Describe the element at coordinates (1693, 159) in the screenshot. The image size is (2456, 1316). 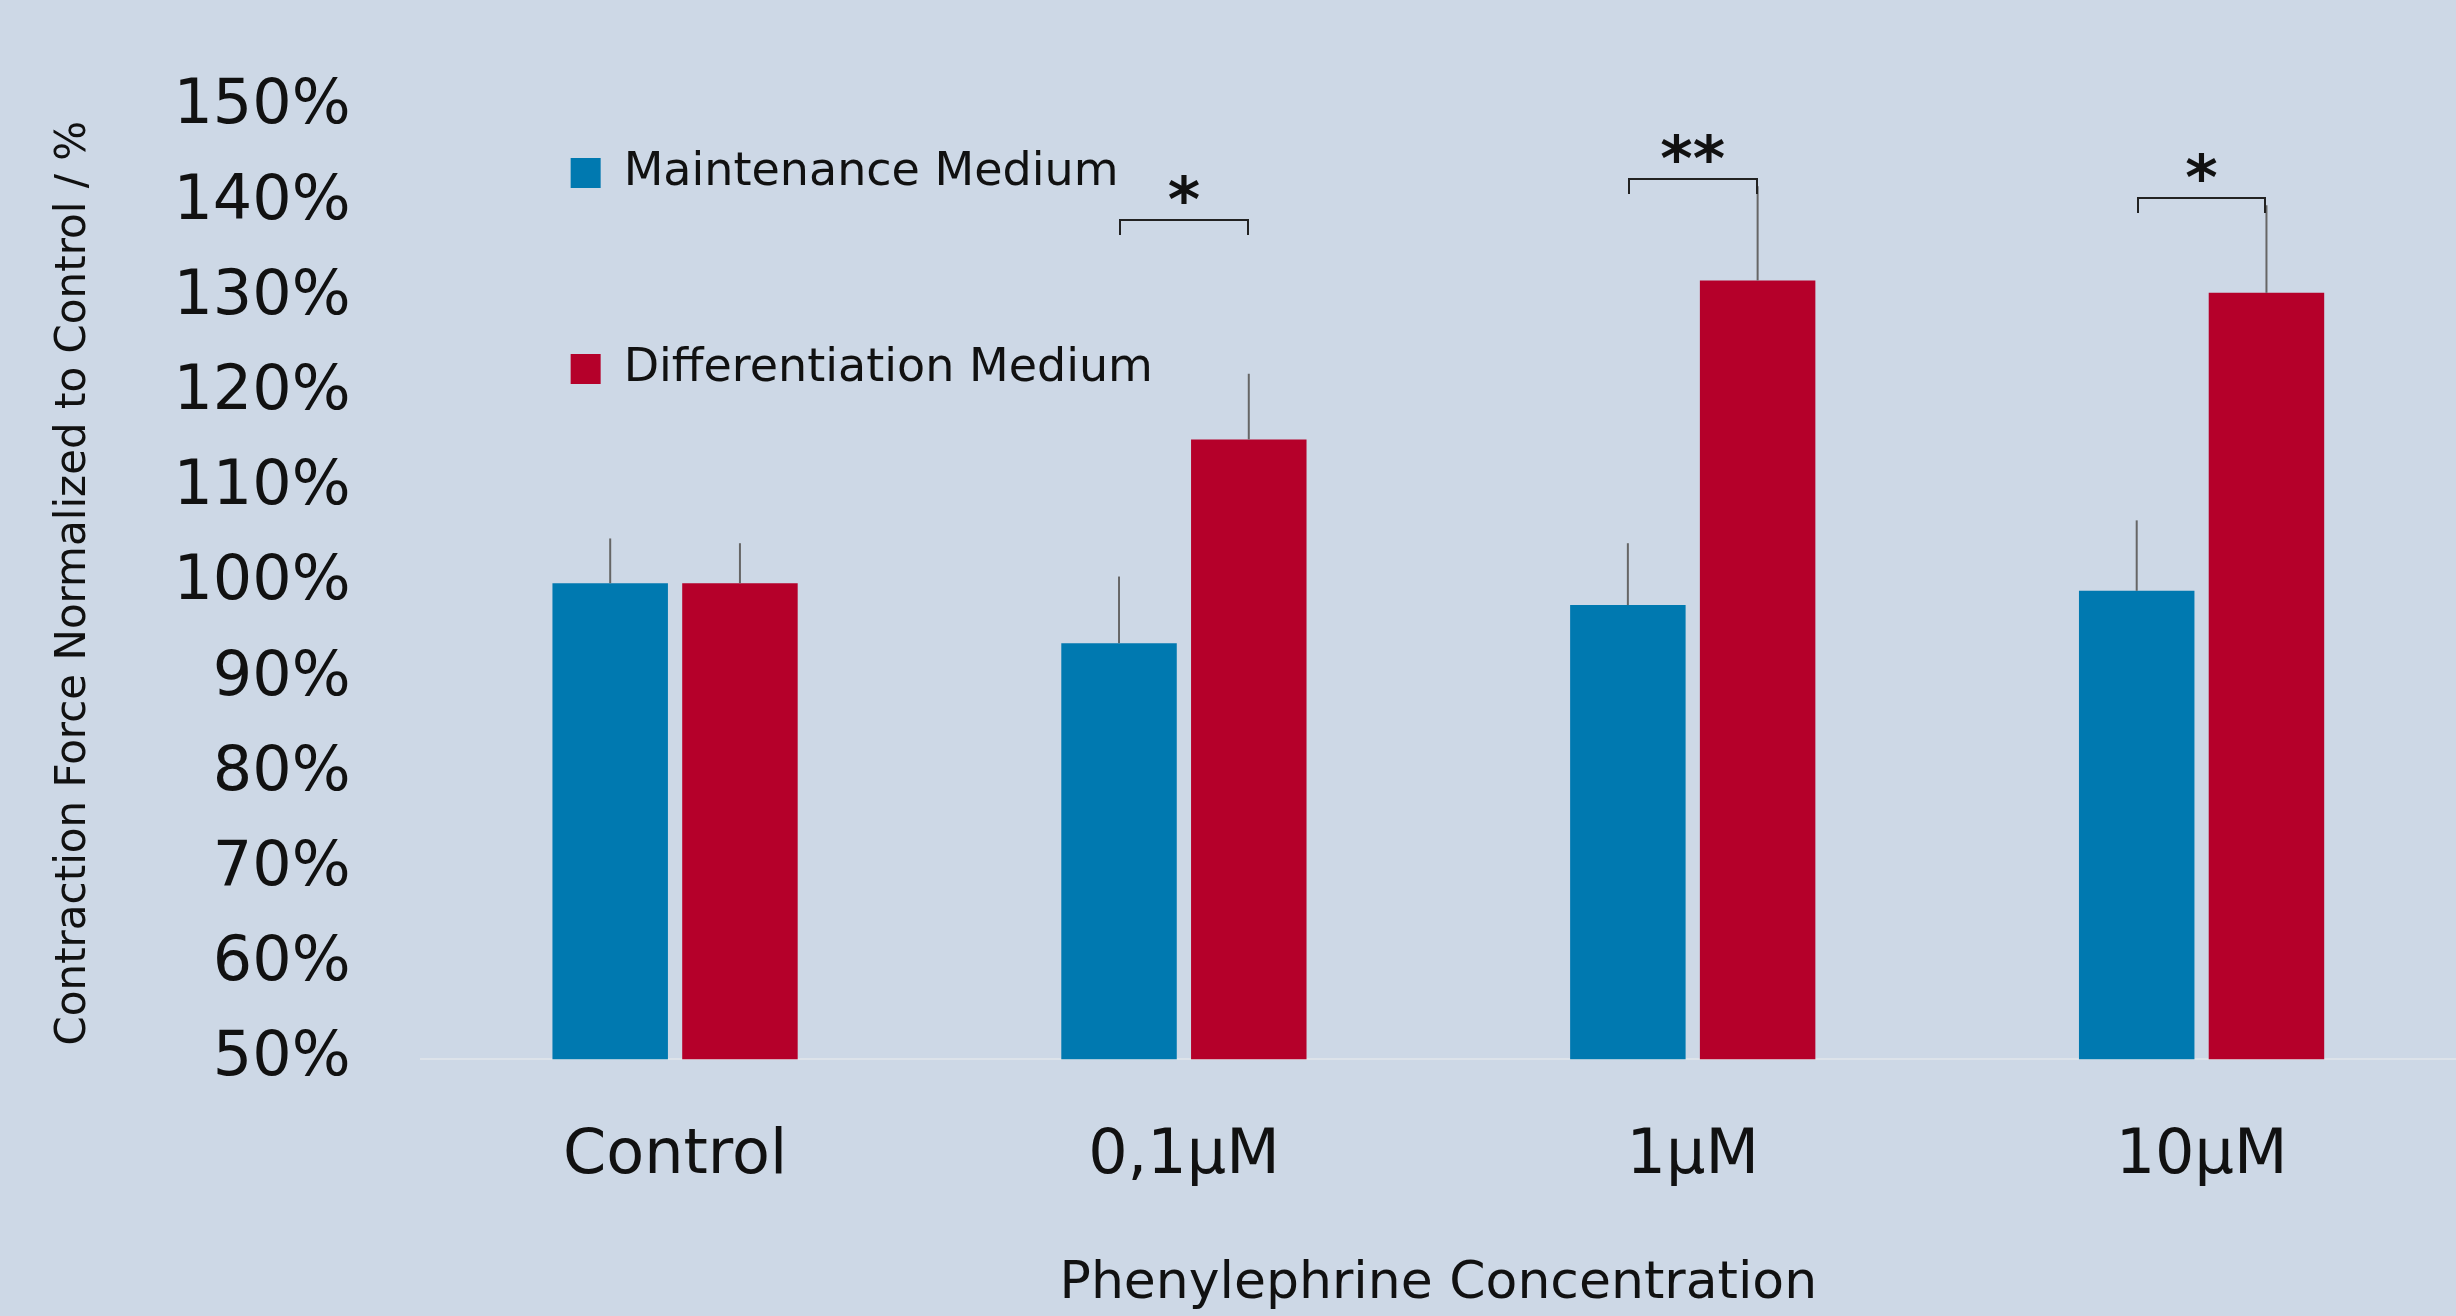
I see `annotation: **` at that location.